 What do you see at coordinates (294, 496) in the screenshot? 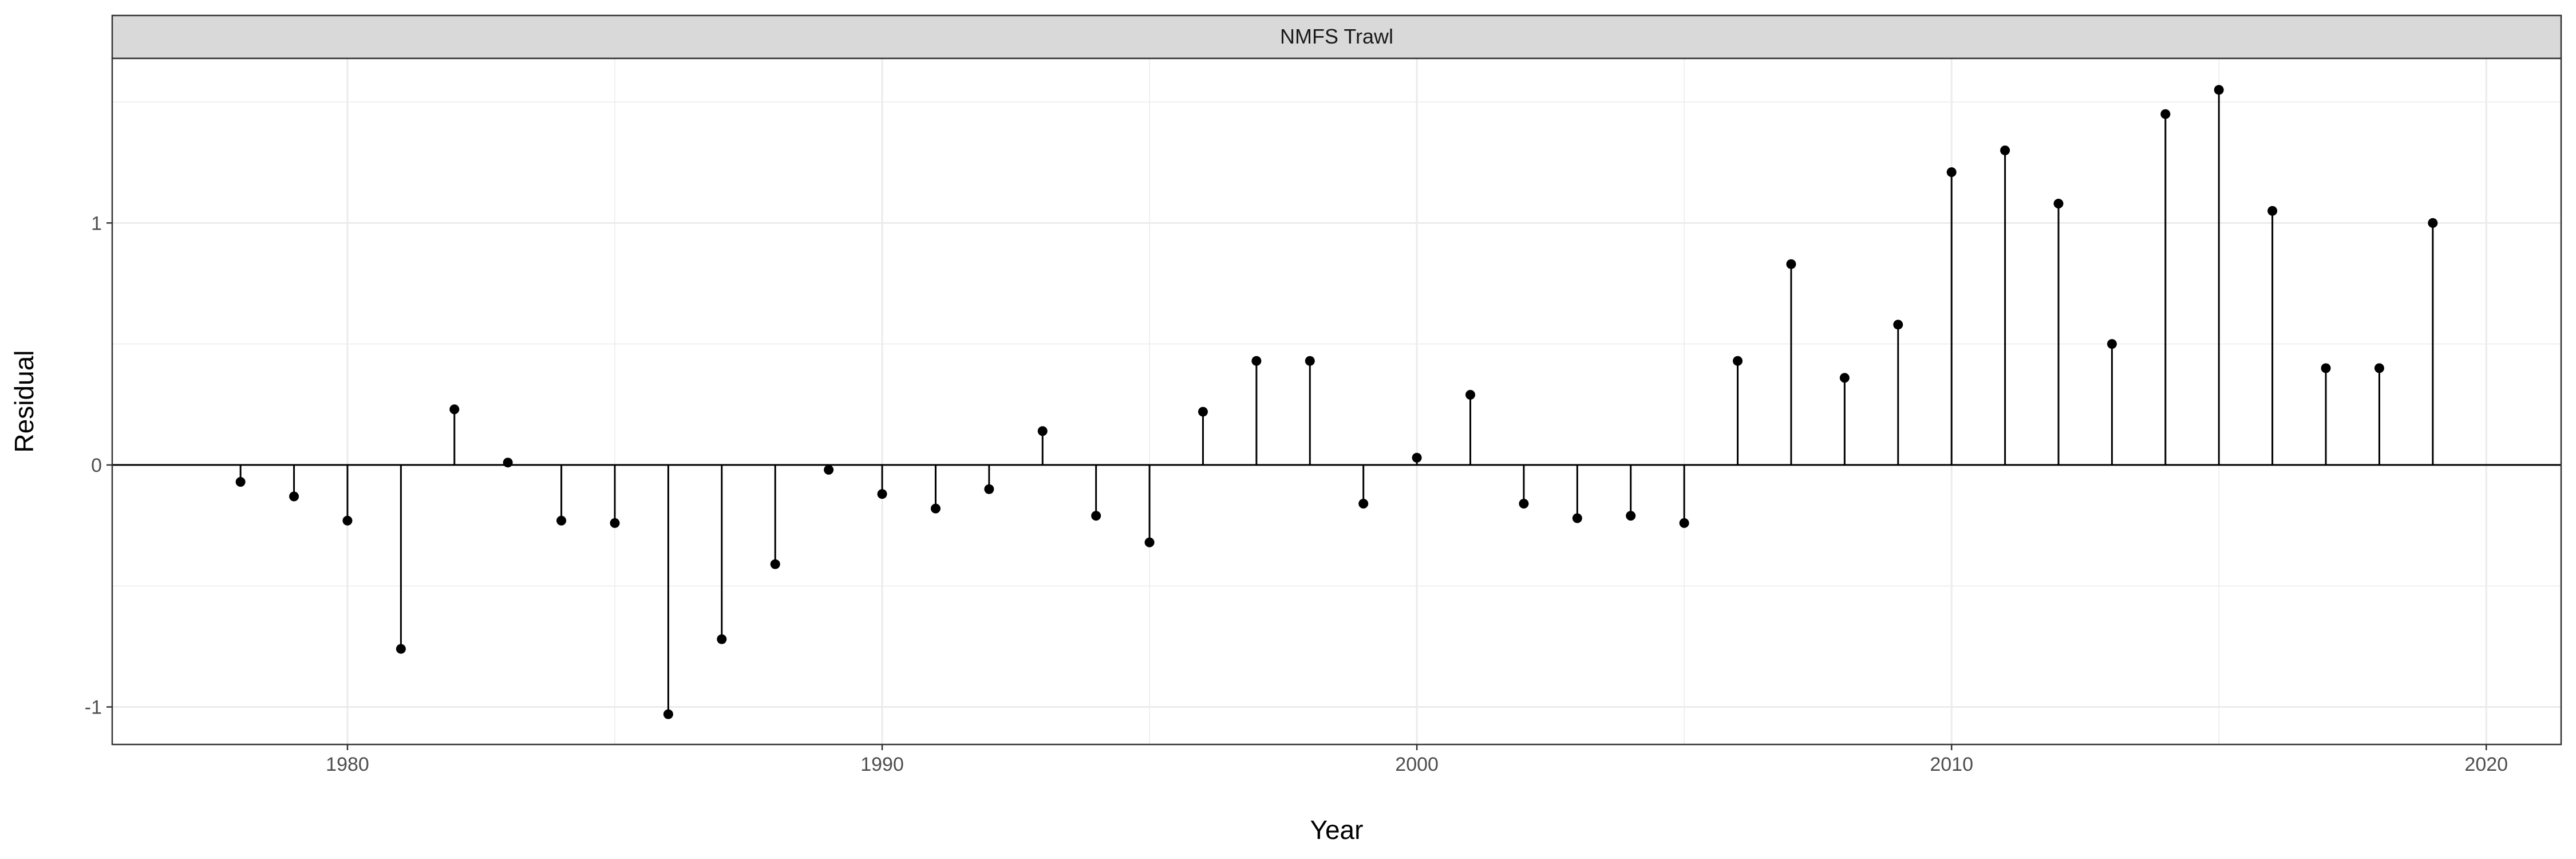
I see `point-1979` at bounding box center [294, 496].